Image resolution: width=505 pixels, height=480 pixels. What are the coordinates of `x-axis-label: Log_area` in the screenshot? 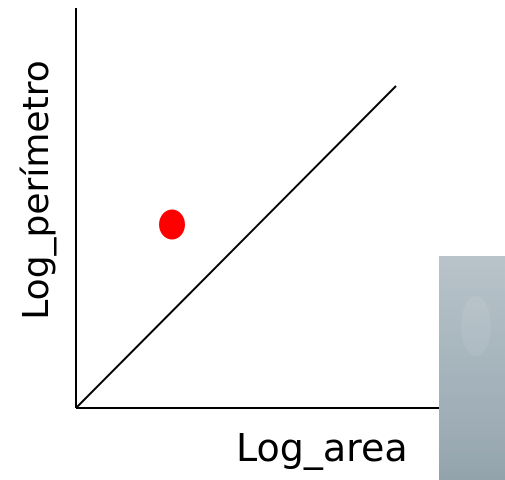 It's located at (322, 448).